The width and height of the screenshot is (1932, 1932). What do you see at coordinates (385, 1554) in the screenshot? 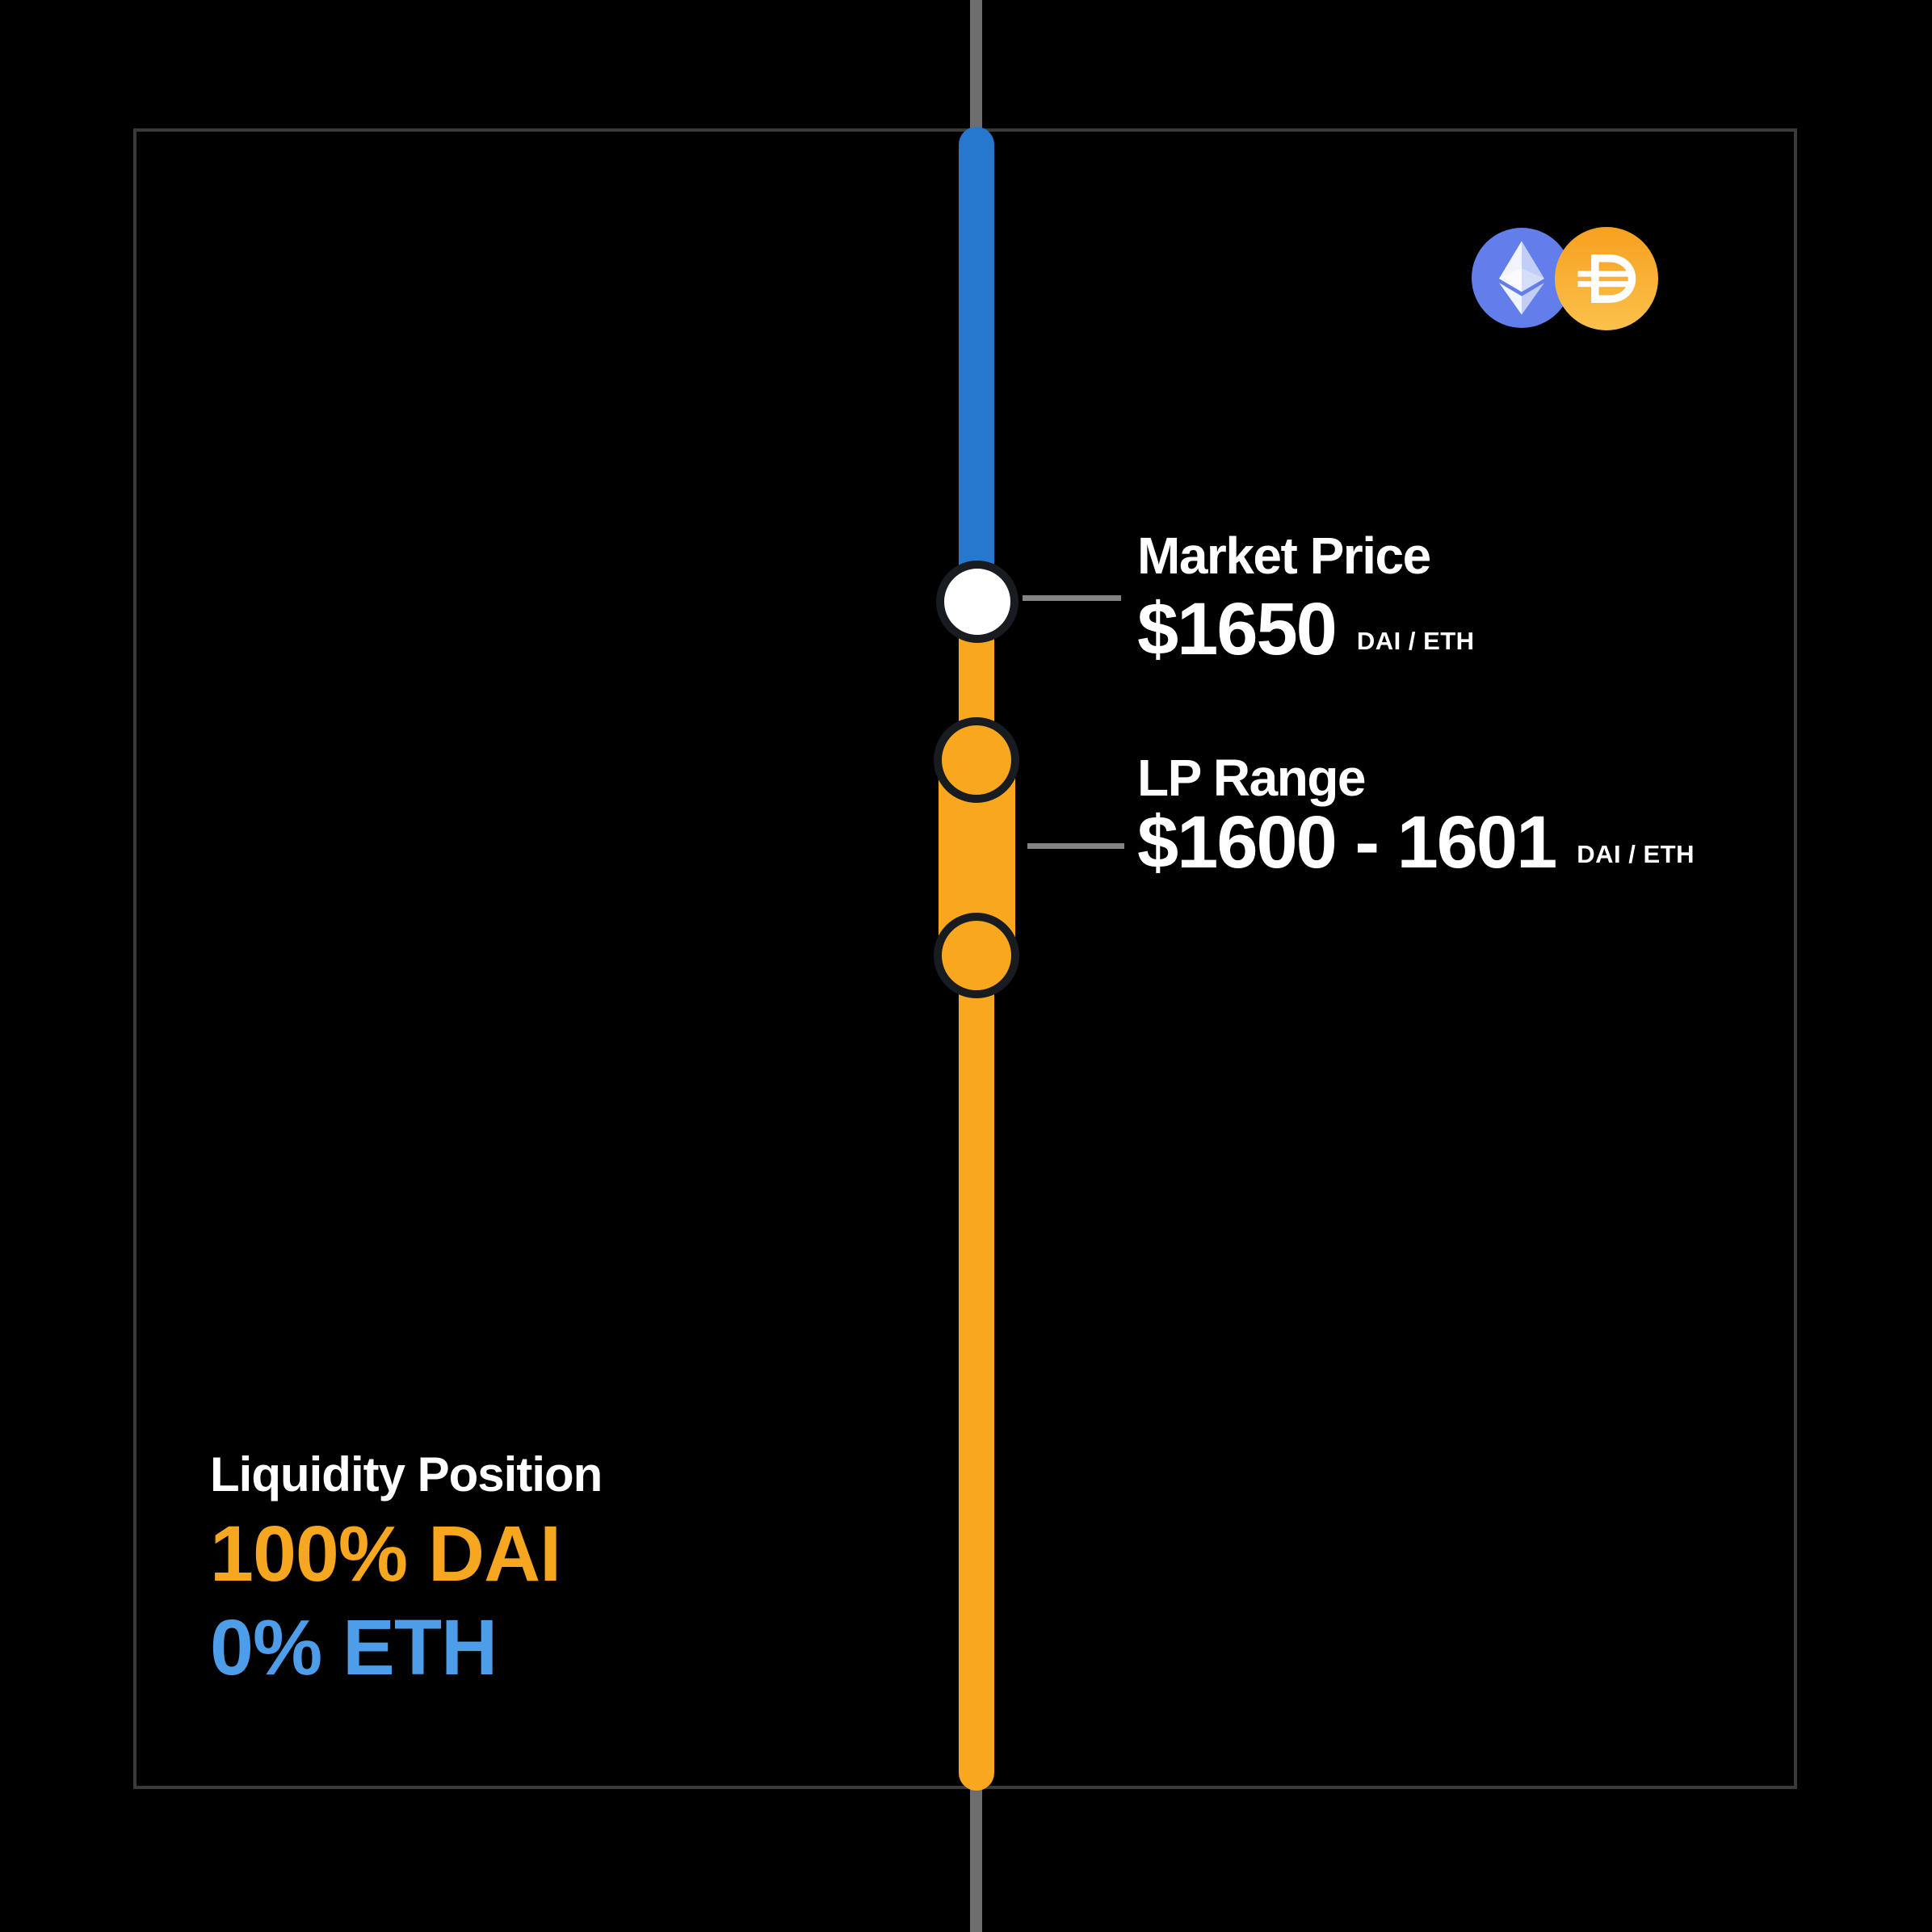
I see `liquidity-position-dai-share: 100% DAI` at bounding box center [385, 1554].